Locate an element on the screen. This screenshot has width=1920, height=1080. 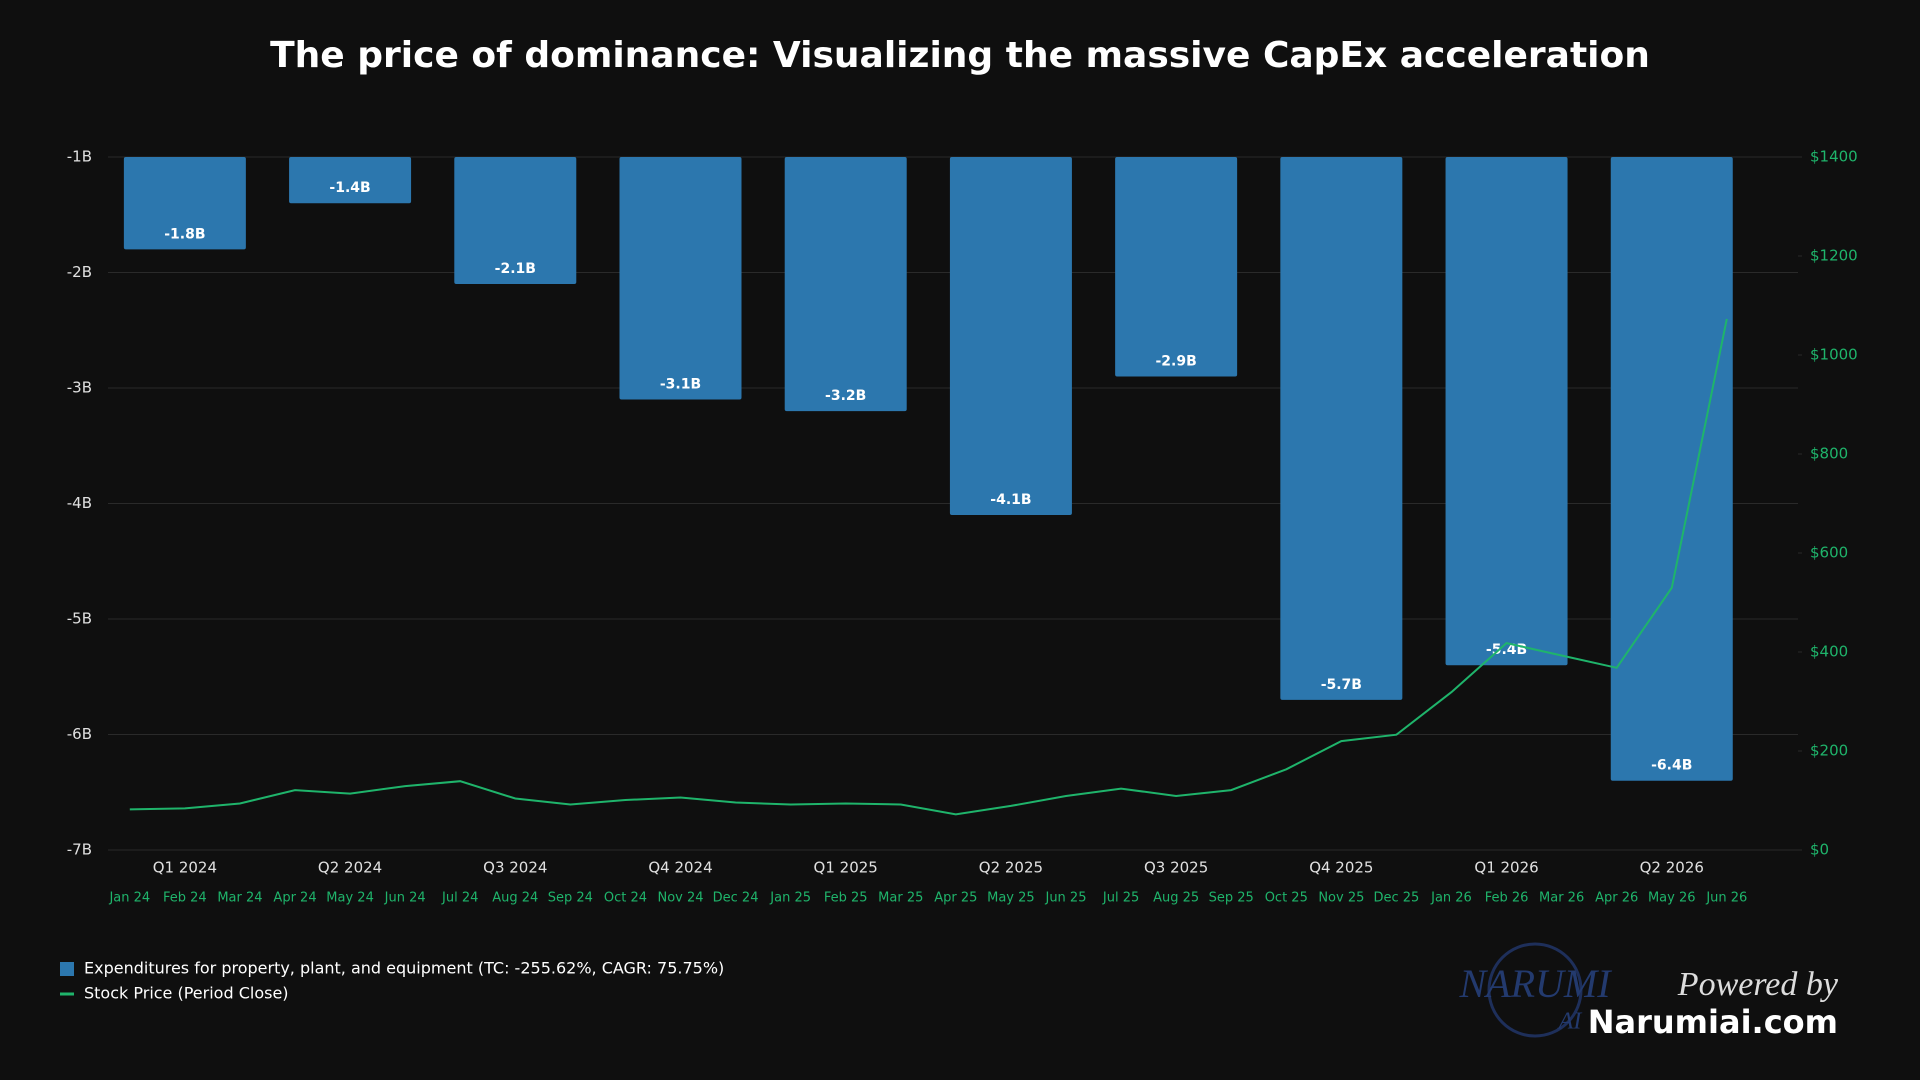
x-tick-label: Q1 2026 is located at coordinates (1506, 868).